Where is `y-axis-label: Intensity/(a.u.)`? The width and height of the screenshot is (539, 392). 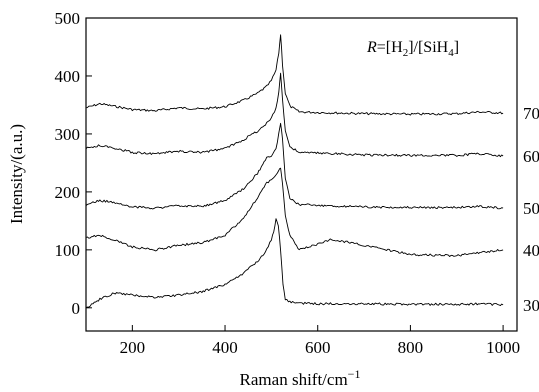 y-axis-label: Intensity/(a.u.) is located at coordinates (16, 174).